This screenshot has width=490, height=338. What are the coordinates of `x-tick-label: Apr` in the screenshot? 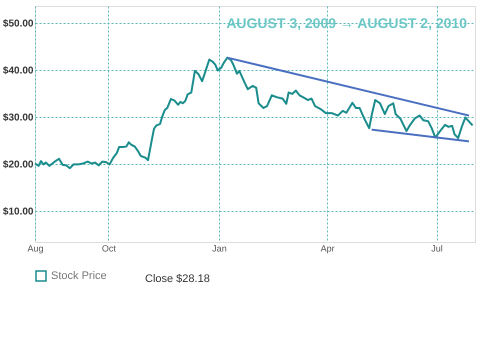 It's located at (327, 249).